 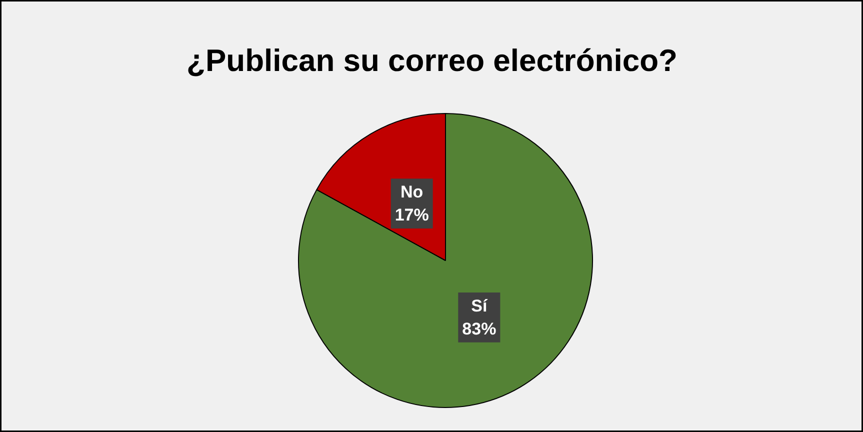 I want to click on slice-label: No, so click(x=412, y=192).